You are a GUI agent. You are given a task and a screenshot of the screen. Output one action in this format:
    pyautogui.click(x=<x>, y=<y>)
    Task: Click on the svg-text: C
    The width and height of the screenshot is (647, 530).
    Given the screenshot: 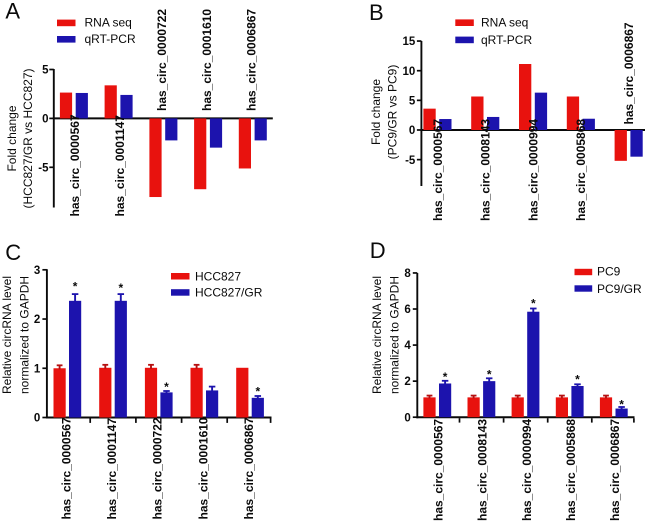 What is the action you would take?
    pyautogui.click(x=13, y=252)
    